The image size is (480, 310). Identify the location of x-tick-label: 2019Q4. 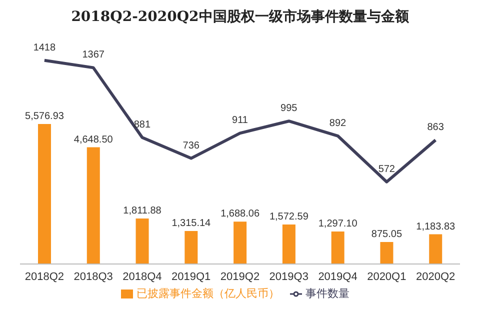
(338, 276).